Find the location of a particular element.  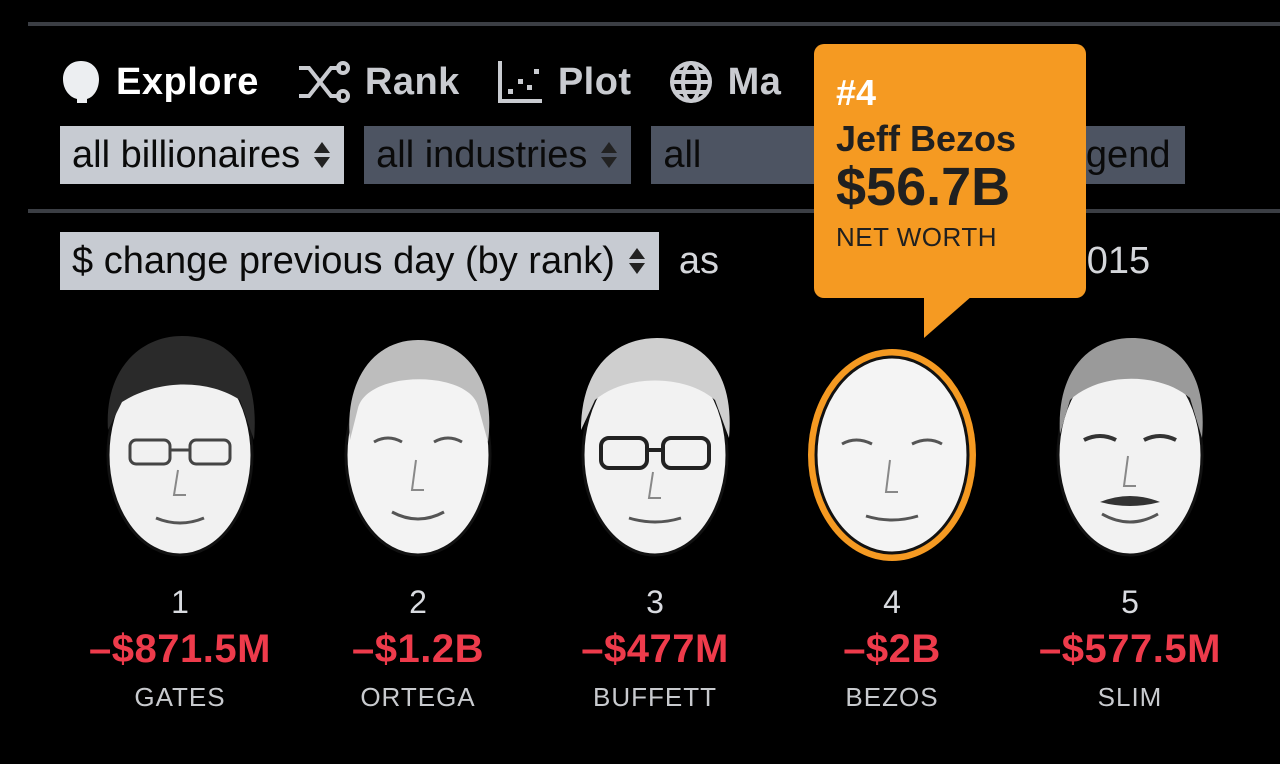

scatter-plot-icon is located at coordinates (519, 82).